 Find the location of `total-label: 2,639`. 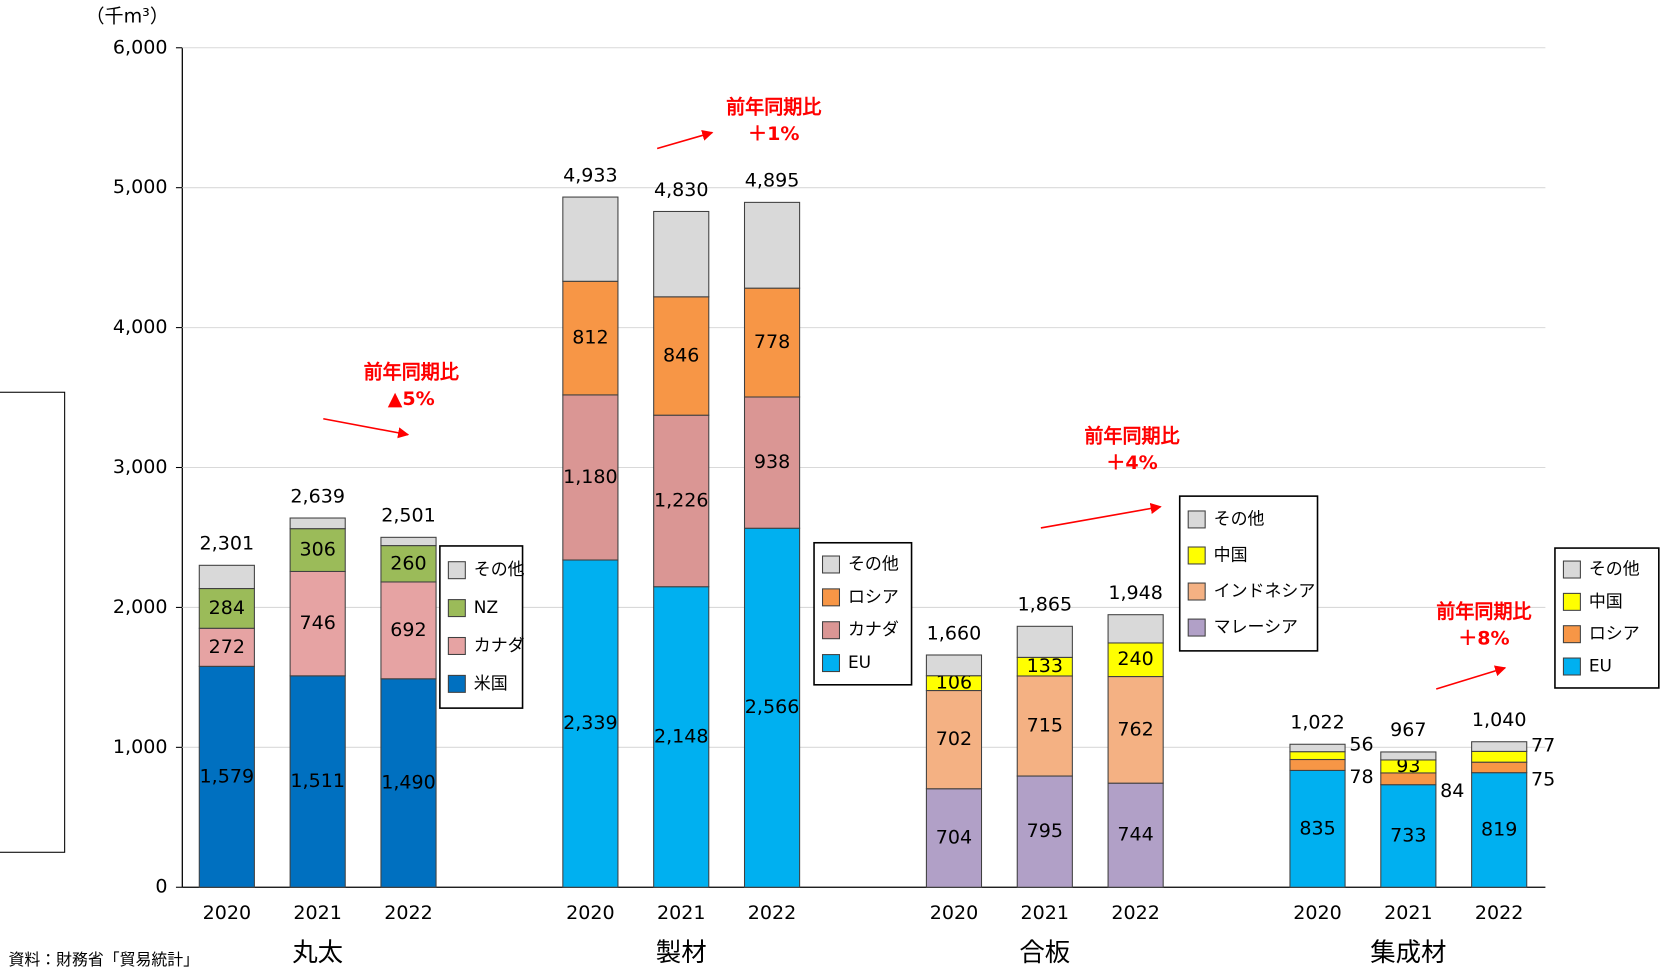

total-label: 2,639 is located at coordinates (317, 496).